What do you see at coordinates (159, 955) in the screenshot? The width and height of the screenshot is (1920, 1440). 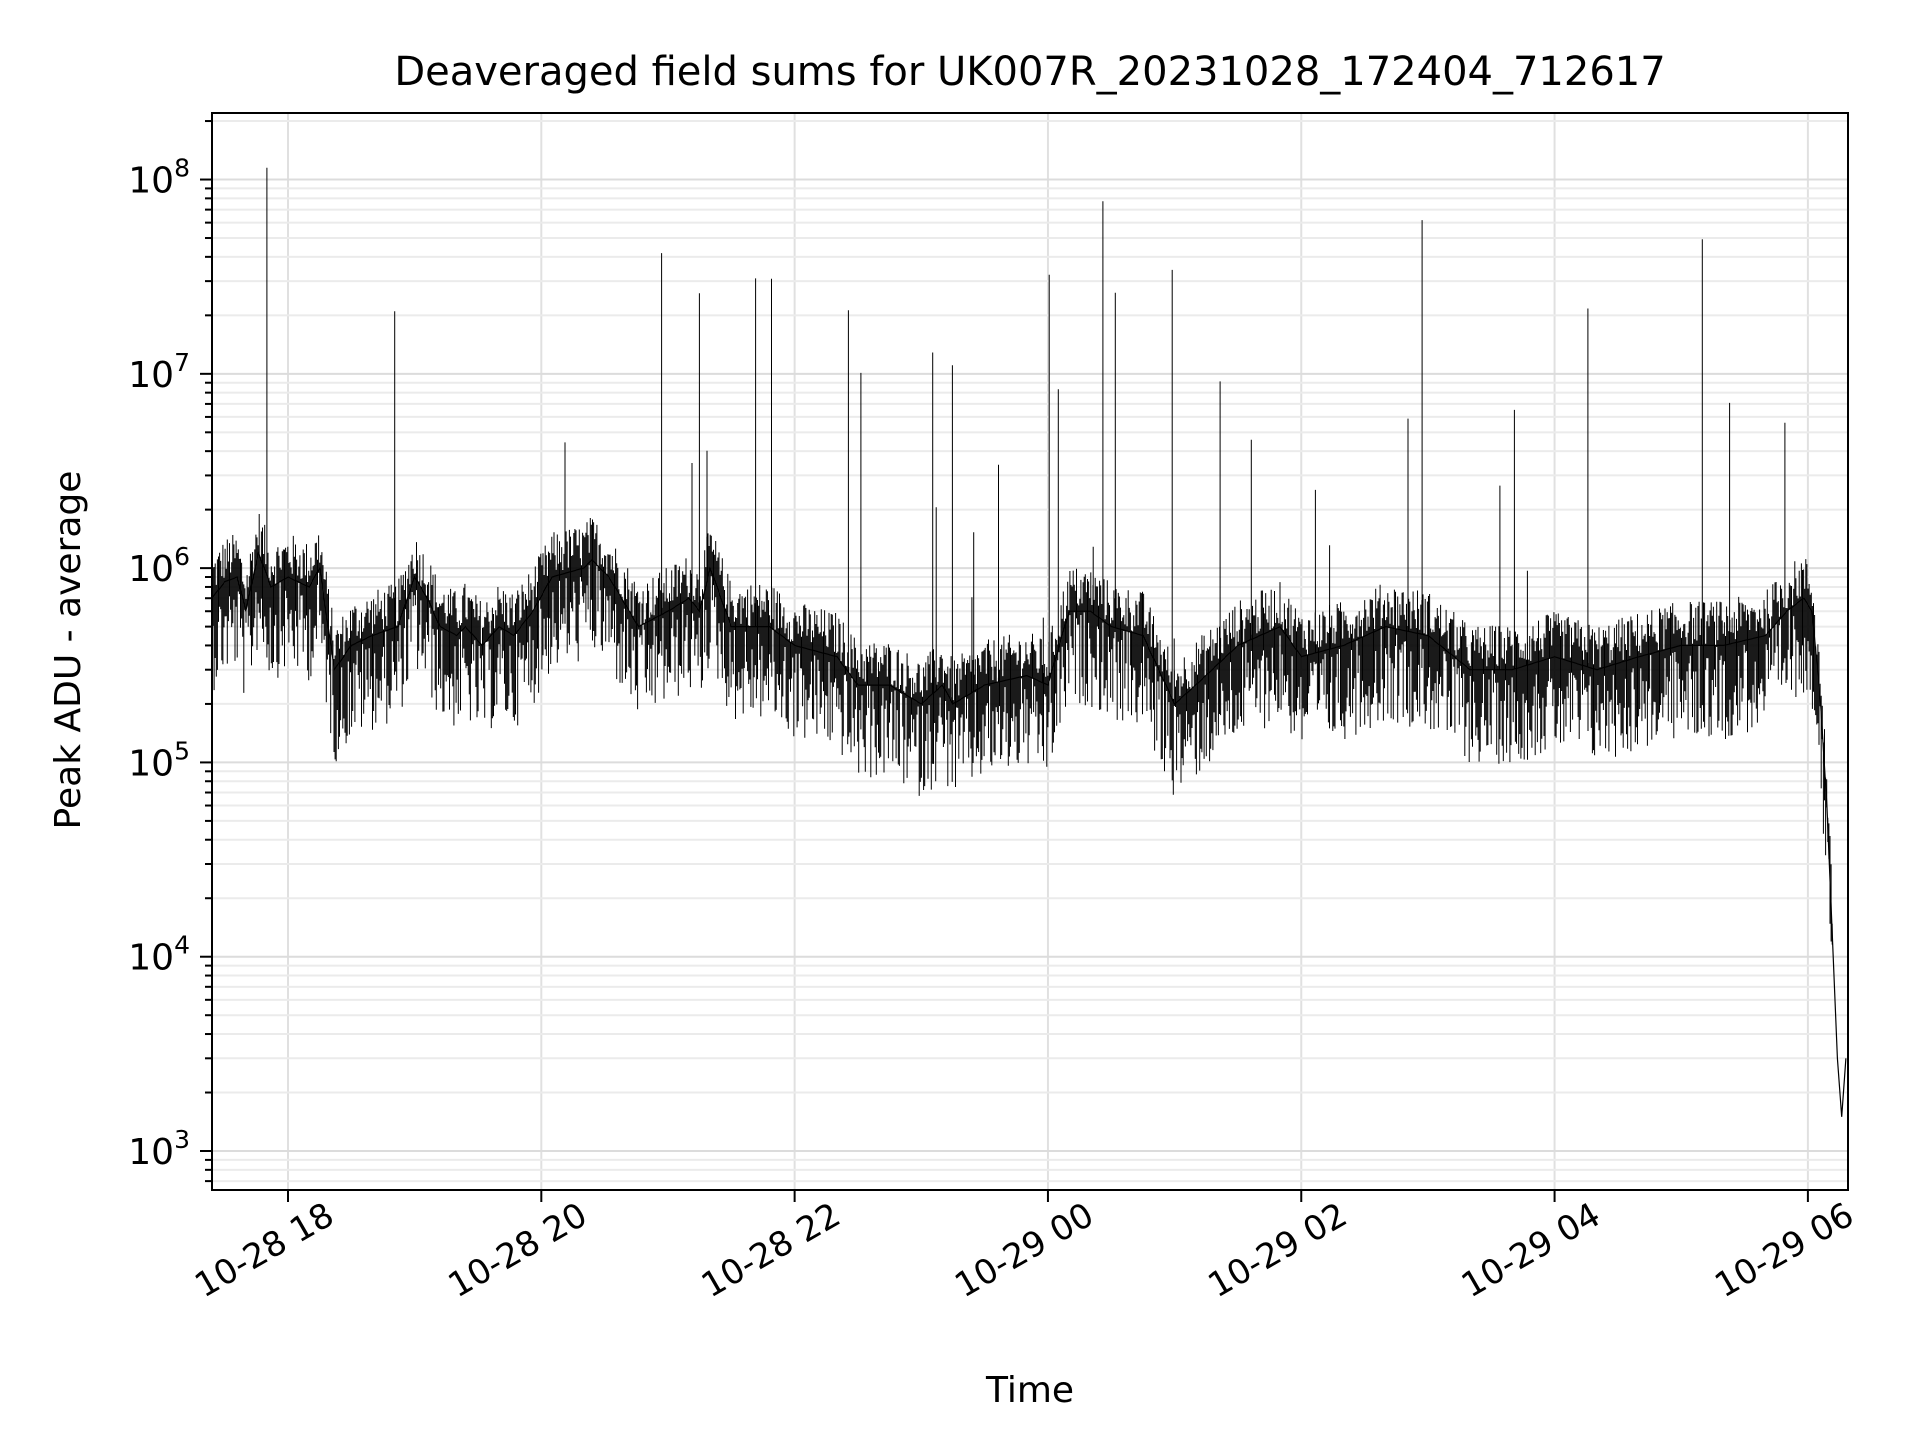 I see `y-tick-label: 10⁴` at bounding box center [159, 955].